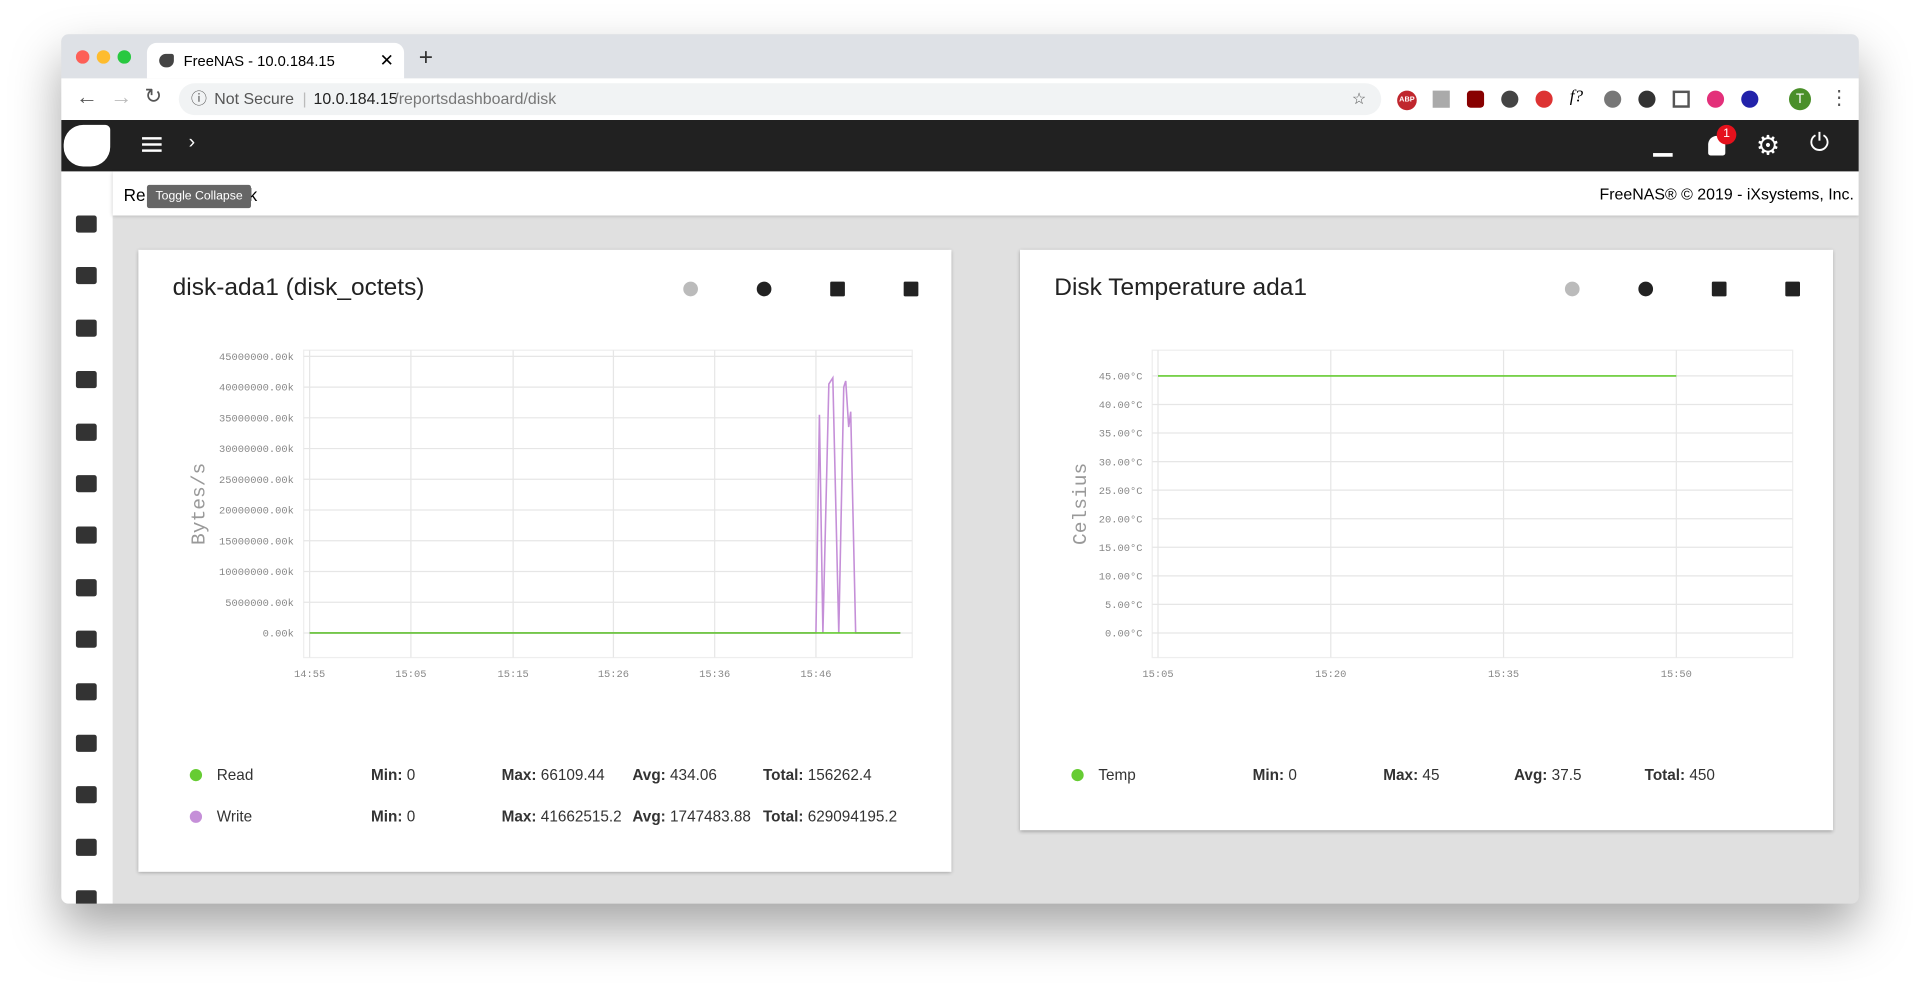 The width and height of the screenshot is (1920, 991). Describe the element at coordinates (1819, 143) in the screenshot. I see `power-button: ⏻` at that location.